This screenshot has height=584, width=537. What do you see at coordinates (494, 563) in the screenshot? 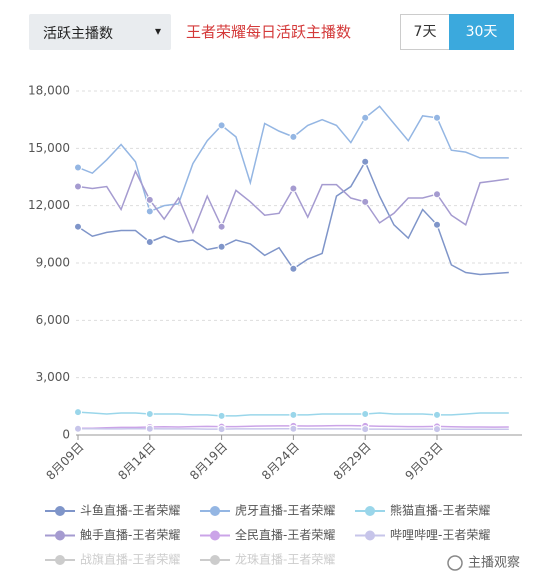
I see `watermark-text: 主播观察` at bounding box center [494, 563].